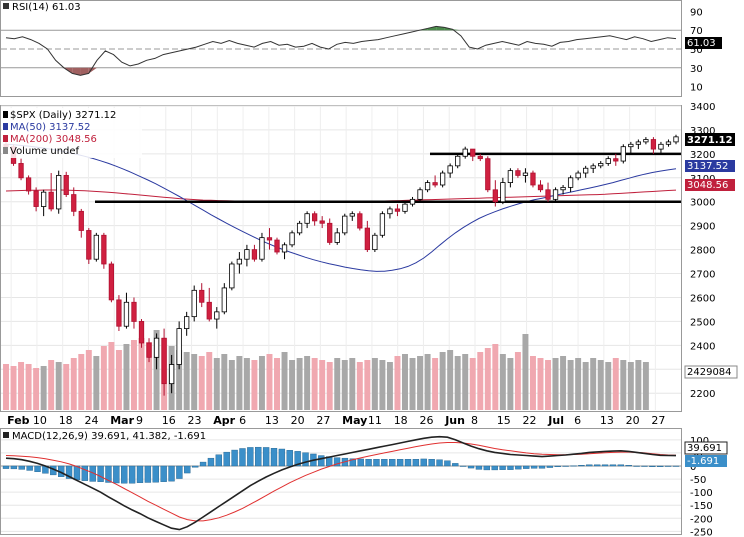 Image resolution: width=744 pixels, height=537 pixels. I want to click on svg-text: 3271.12, so click(710, 140).